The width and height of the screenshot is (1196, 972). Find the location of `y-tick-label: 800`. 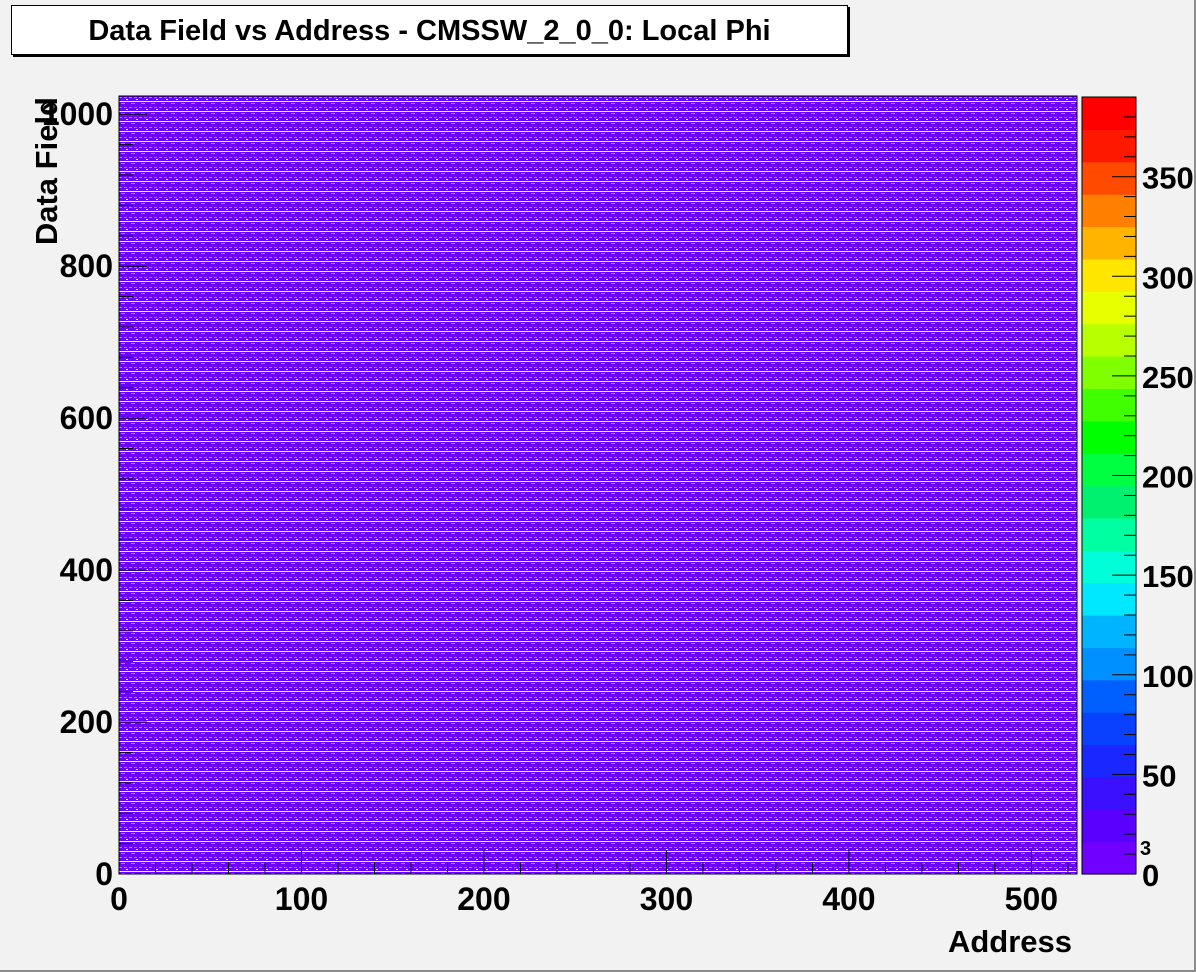

y-tick-label: 800 is located at coordinates (86, 266).